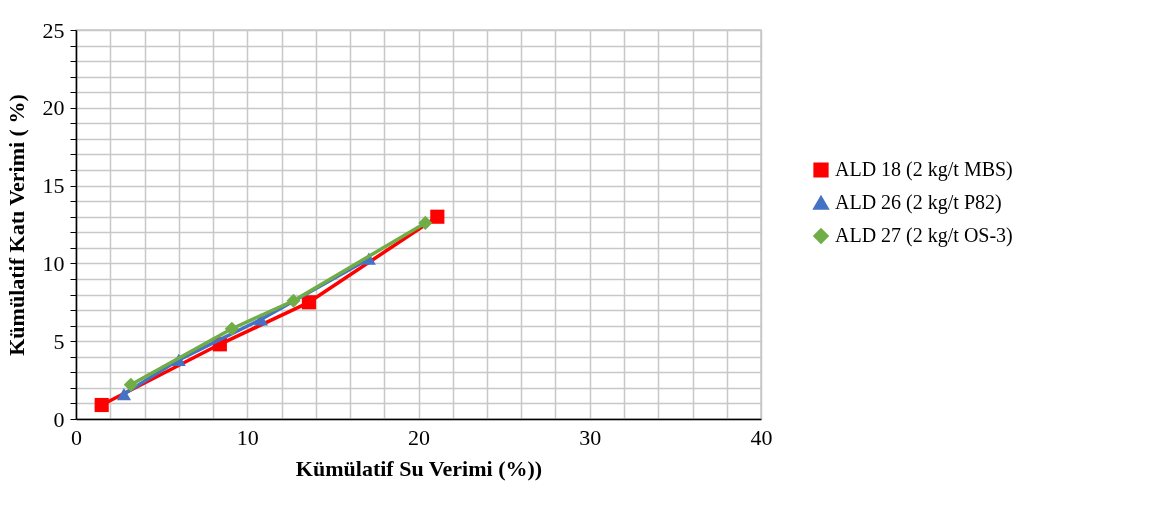 The image size is (1164, 511). Describe the element at coordinates (59, 341) in the screenshot. I see `y-tick-label: 5` at that location.